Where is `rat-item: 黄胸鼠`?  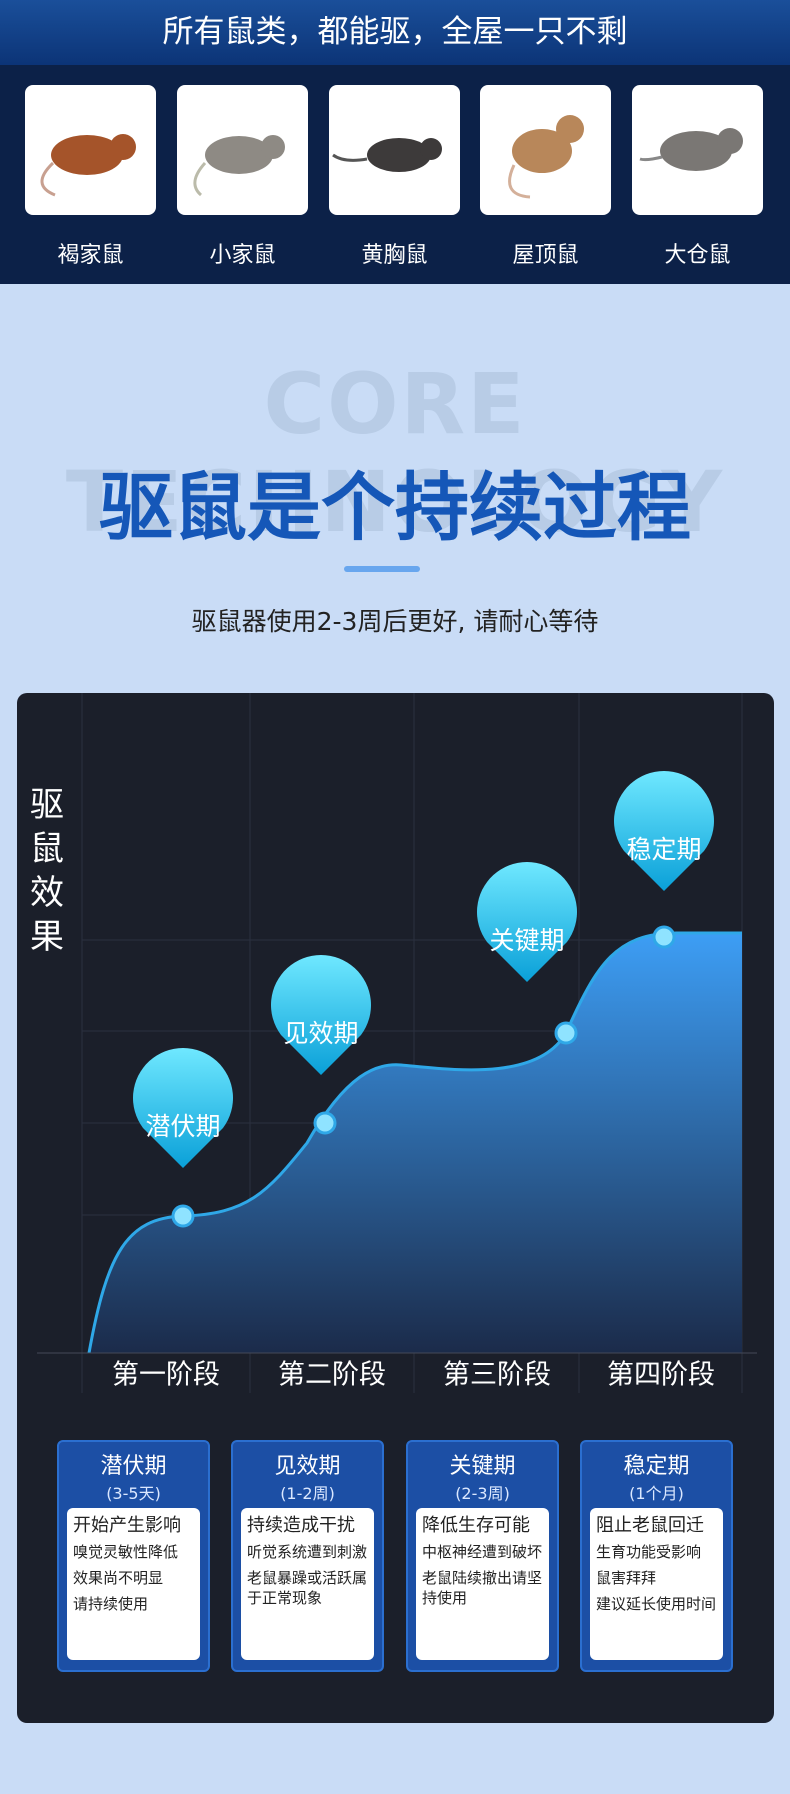
rat-item: 黄胸鼠 is located at coordinates (394, 177).